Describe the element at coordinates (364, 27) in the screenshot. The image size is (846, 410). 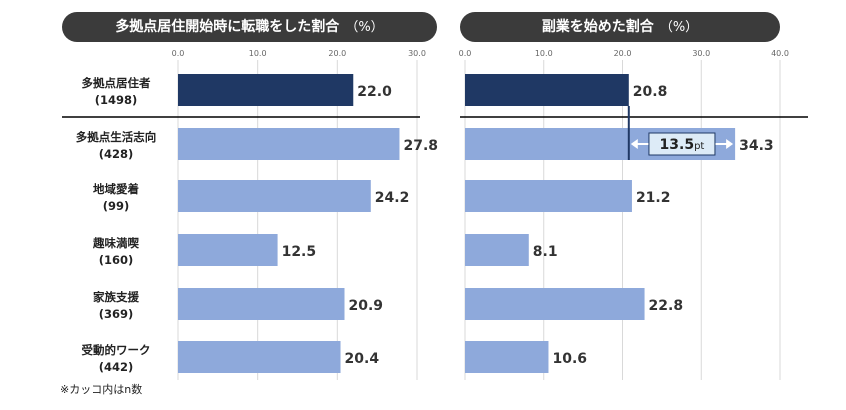
I see `left-title-unit: （%）` at that location.